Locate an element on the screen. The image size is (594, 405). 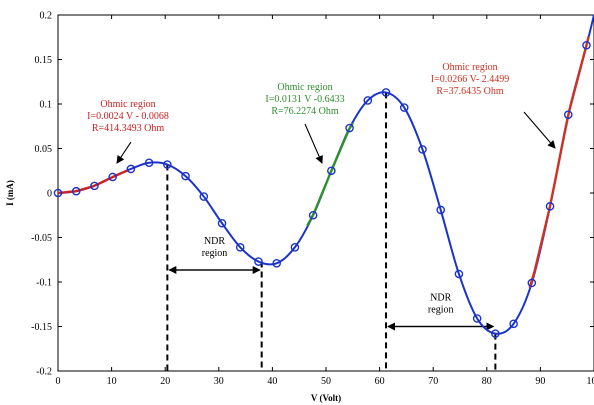
x-tick-label: 0 is located at coordinates (58, 381).